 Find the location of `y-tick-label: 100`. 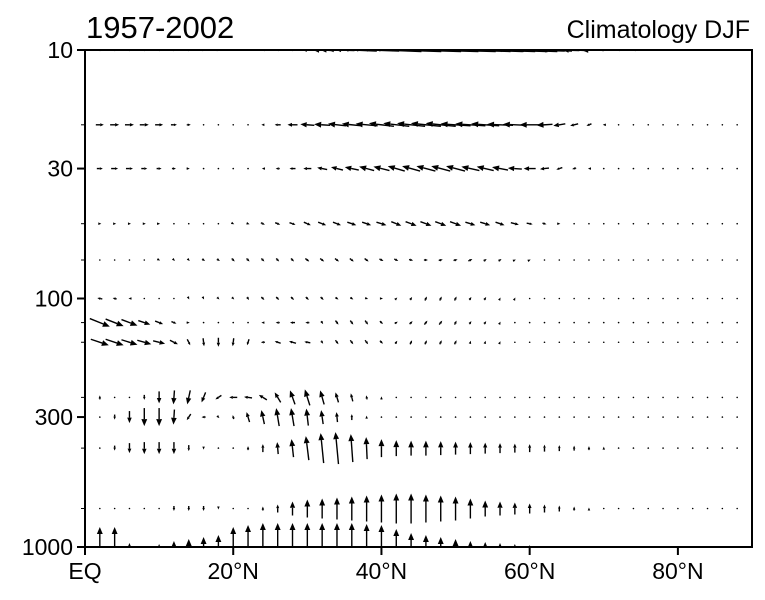

y-tick-label: 100 is located at coordinates (54, 299).